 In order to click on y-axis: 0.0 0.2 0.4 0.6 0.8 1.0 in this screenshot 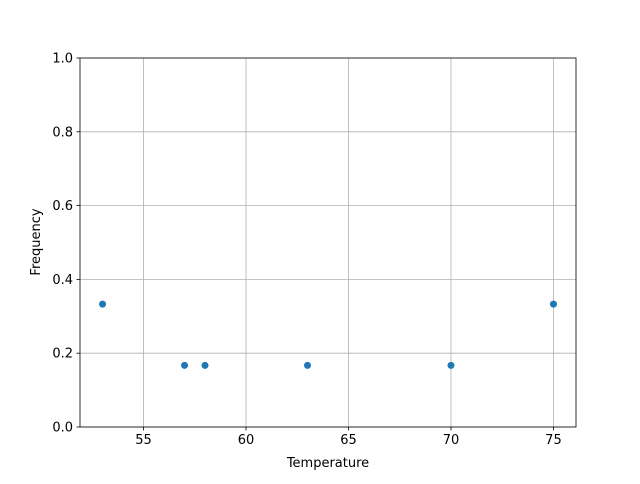, I will do `click(66, 244)`.